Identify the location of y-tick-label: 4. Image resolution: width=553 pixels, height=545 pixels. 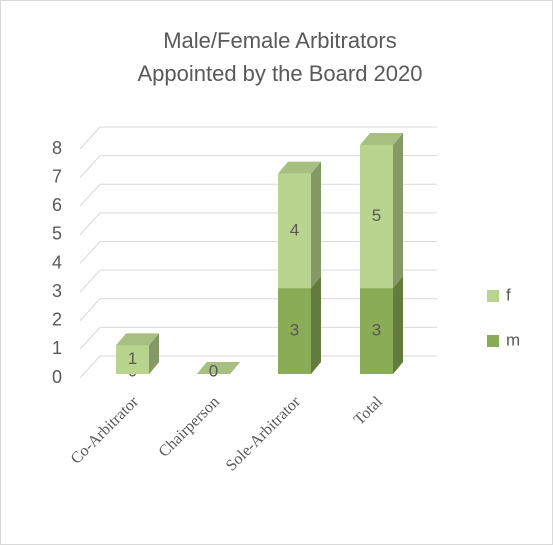
(57, 262).